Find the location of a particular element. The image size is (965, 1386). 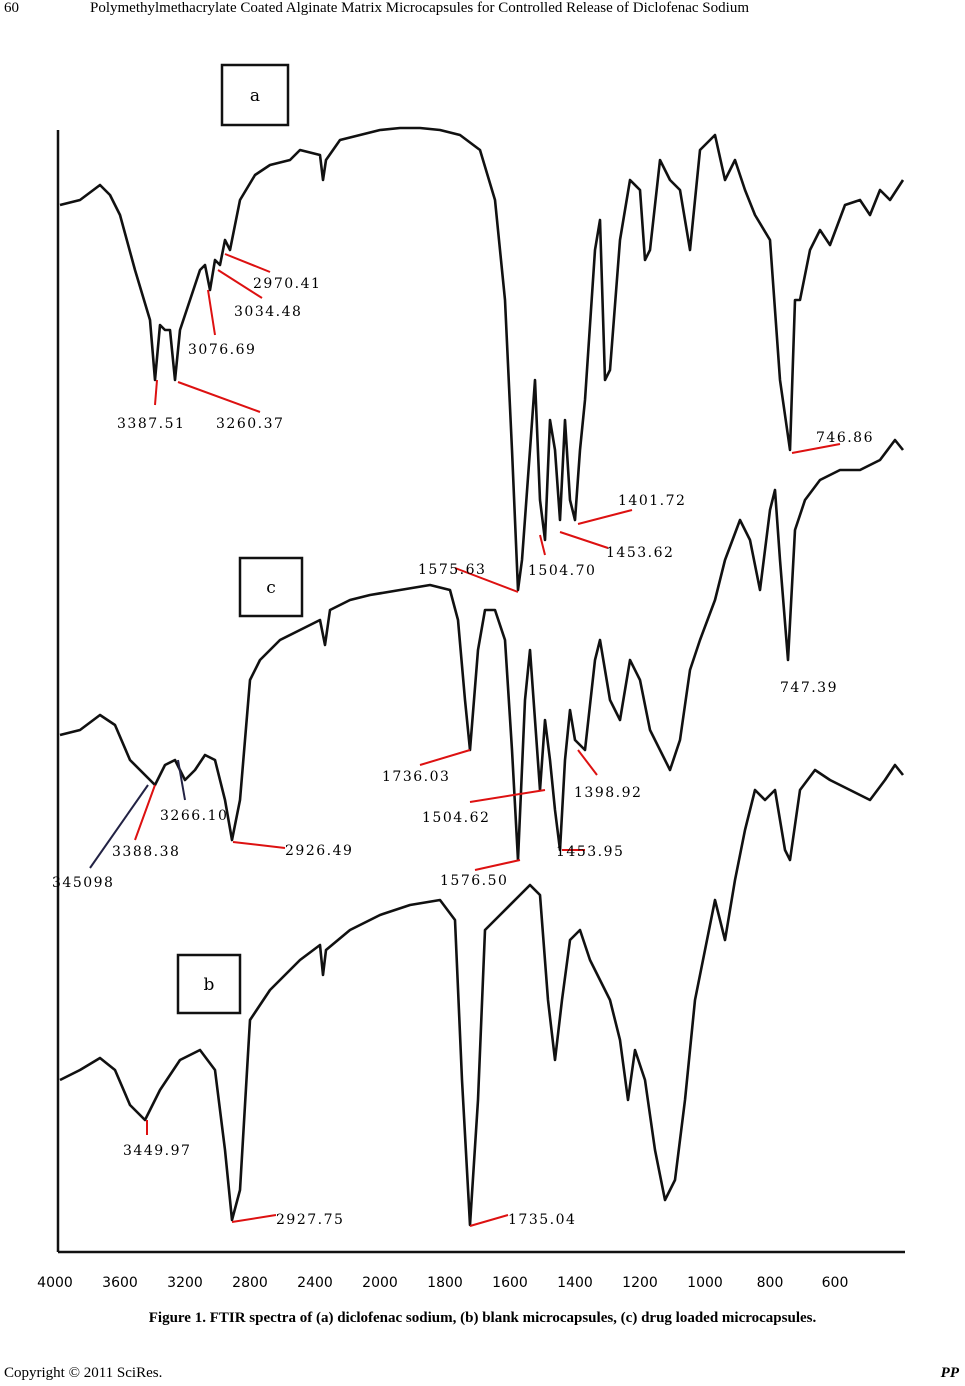

page-number: 60 is located at coordinates (11, 8).